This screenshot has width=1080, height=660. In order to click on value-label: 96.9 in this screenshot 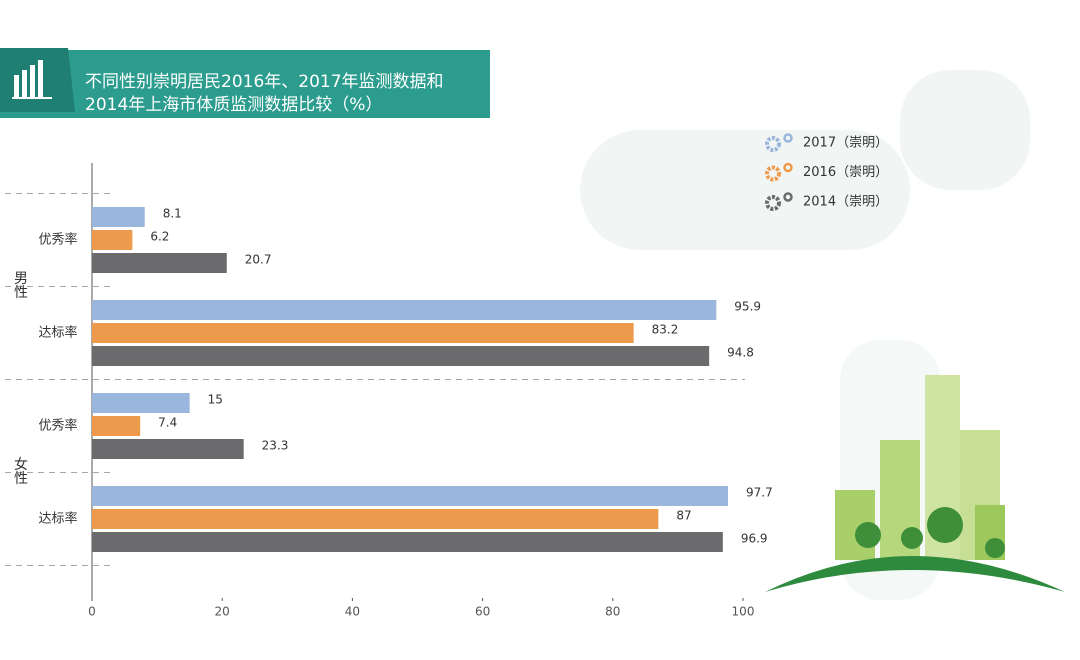, I will do `click(754, 539)`.